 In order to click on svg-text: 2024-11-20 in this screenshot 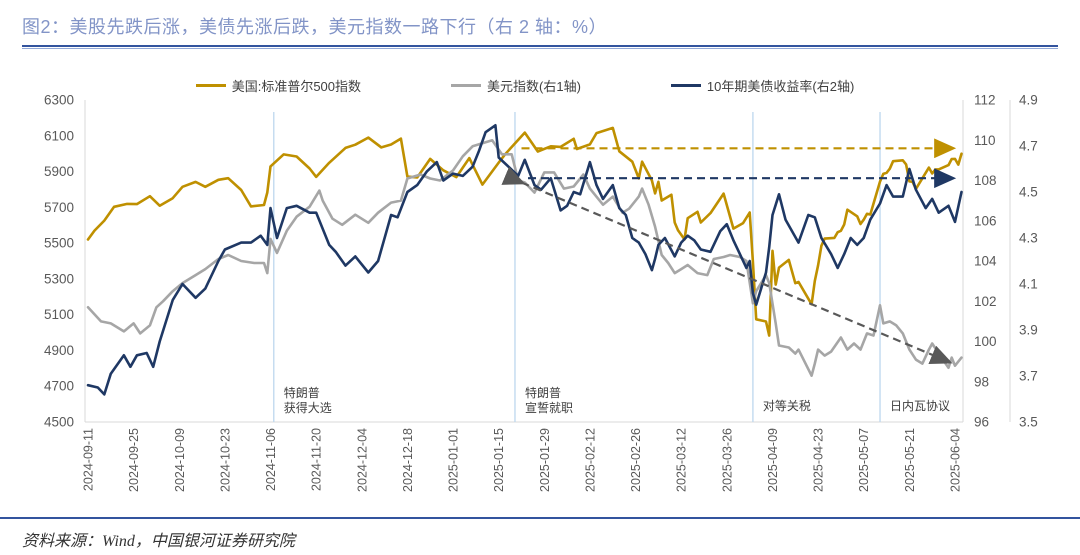, I will do `click(317, 459)`.